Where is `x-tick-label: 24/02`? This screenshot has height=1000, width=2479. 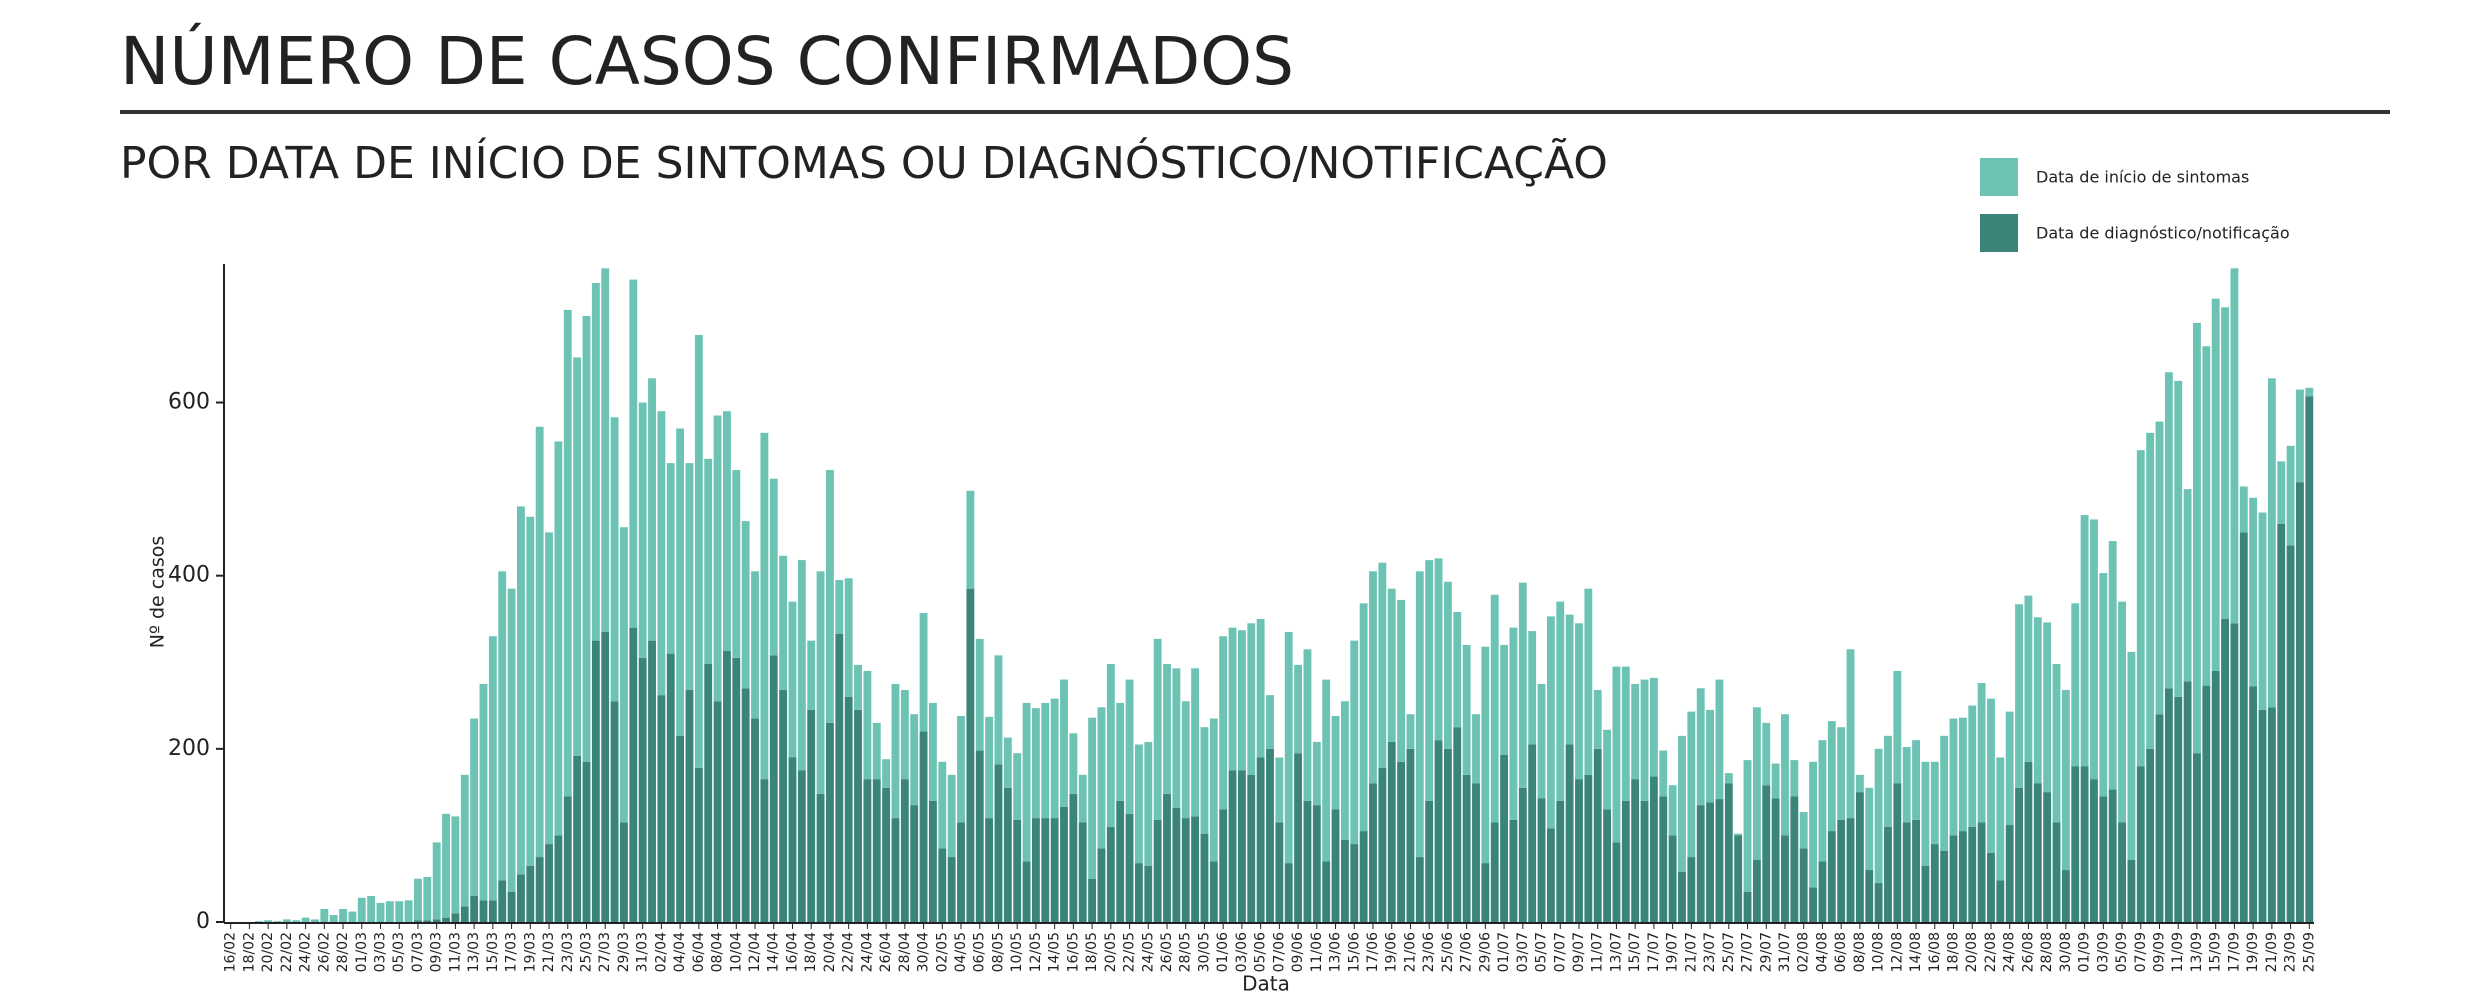 x-tick-label: 24/02 is located at coordinates (306, 952).